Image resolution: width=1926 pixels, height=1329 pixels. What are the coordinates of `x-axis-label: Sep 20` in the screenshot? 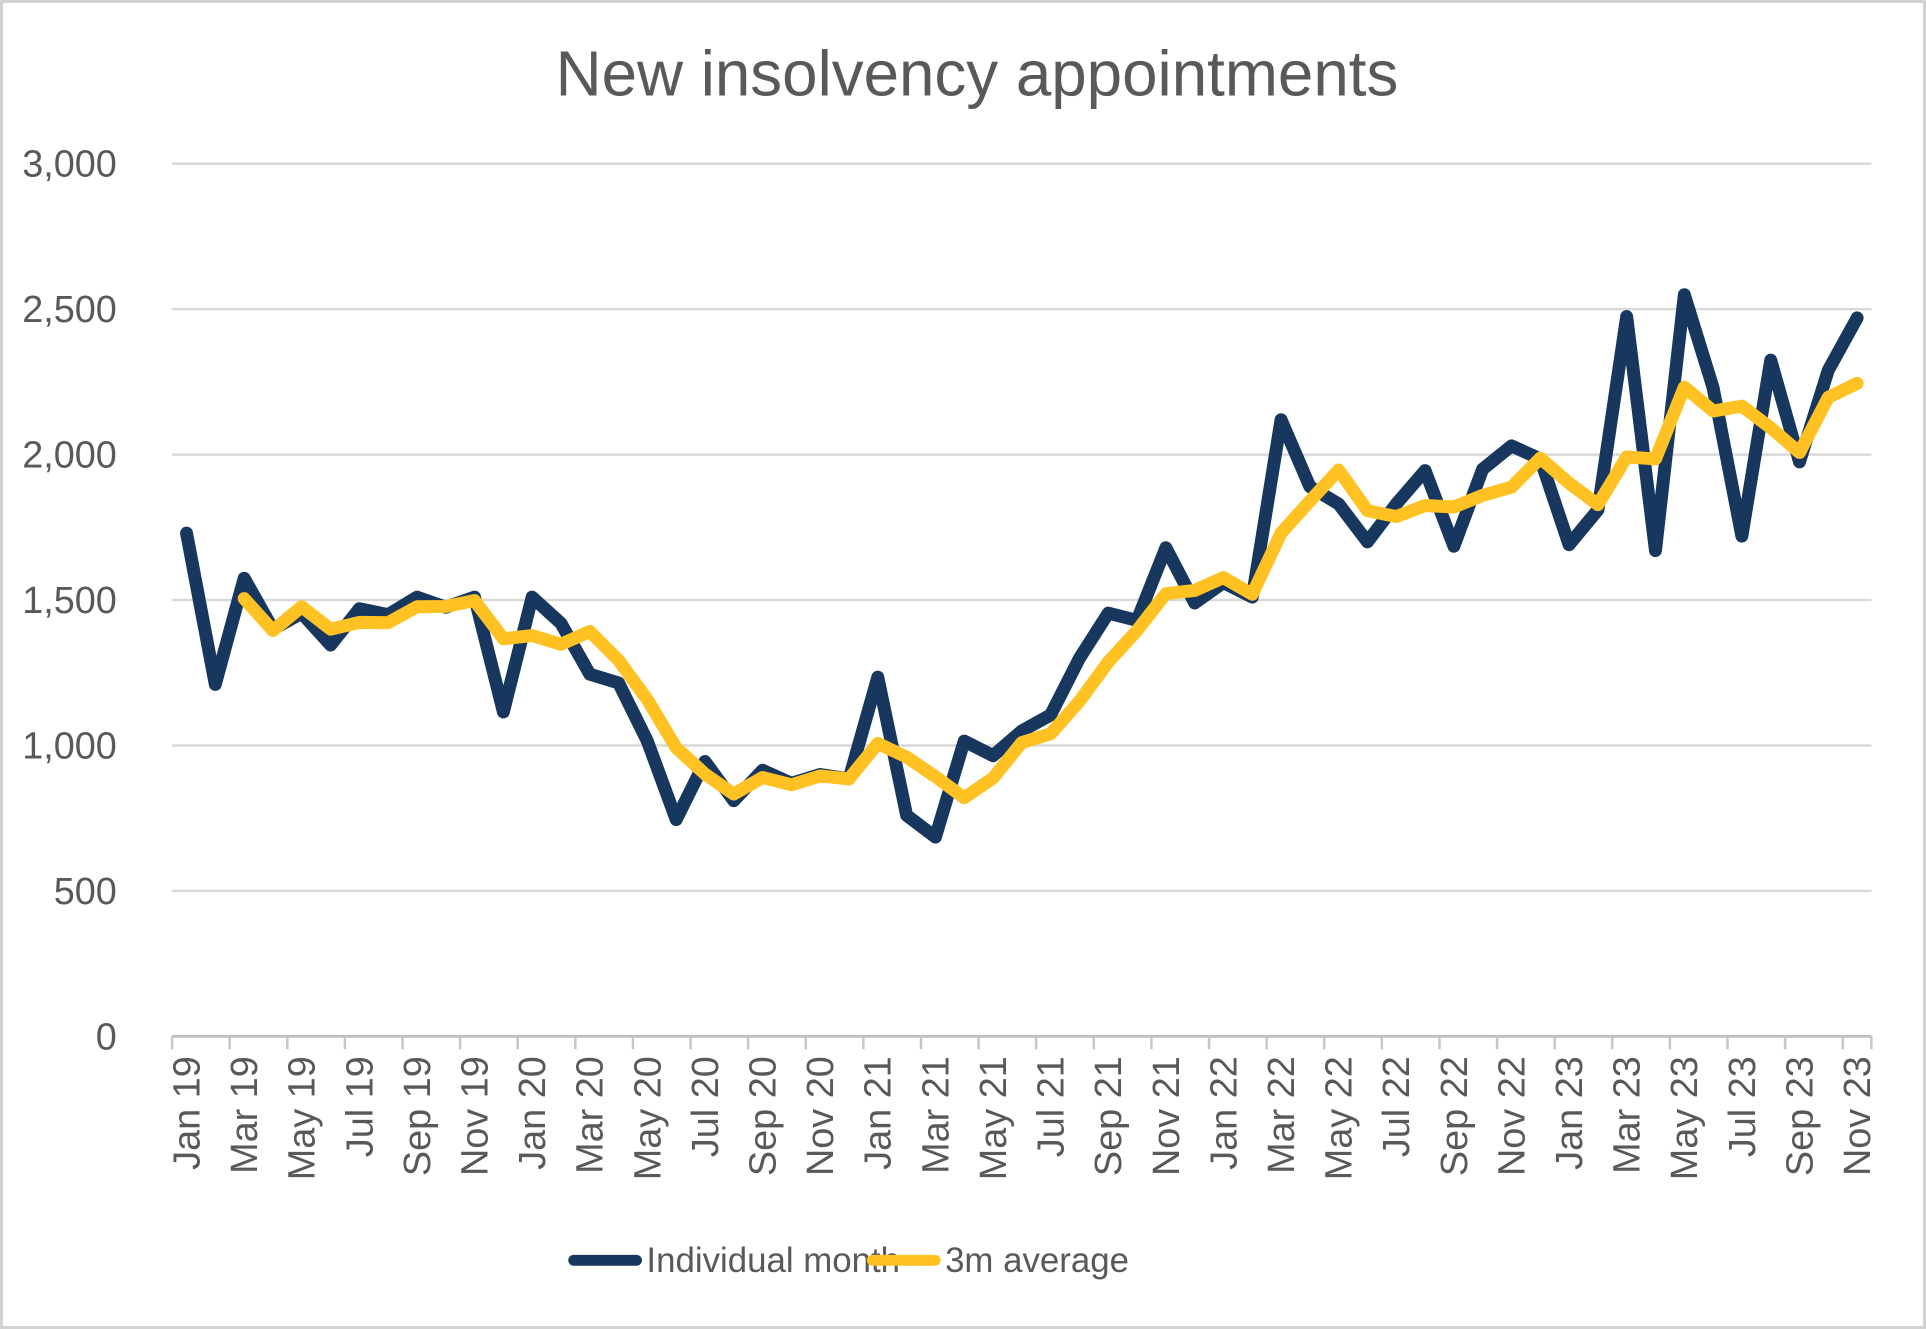 It's located at (764, 1116).